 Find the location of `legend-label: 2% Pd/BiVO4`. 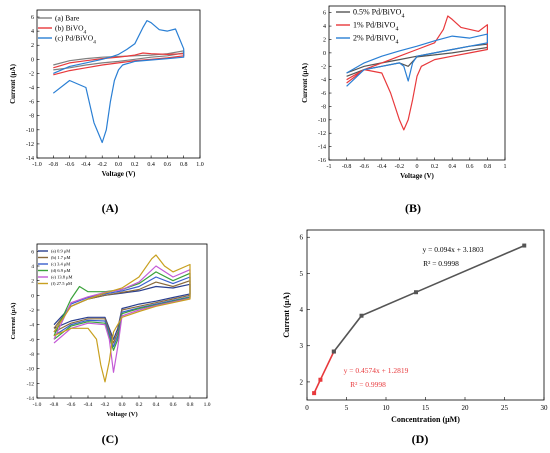

legend-label: 2% Pd/BiVO4 is located at coordinates (375, 40).